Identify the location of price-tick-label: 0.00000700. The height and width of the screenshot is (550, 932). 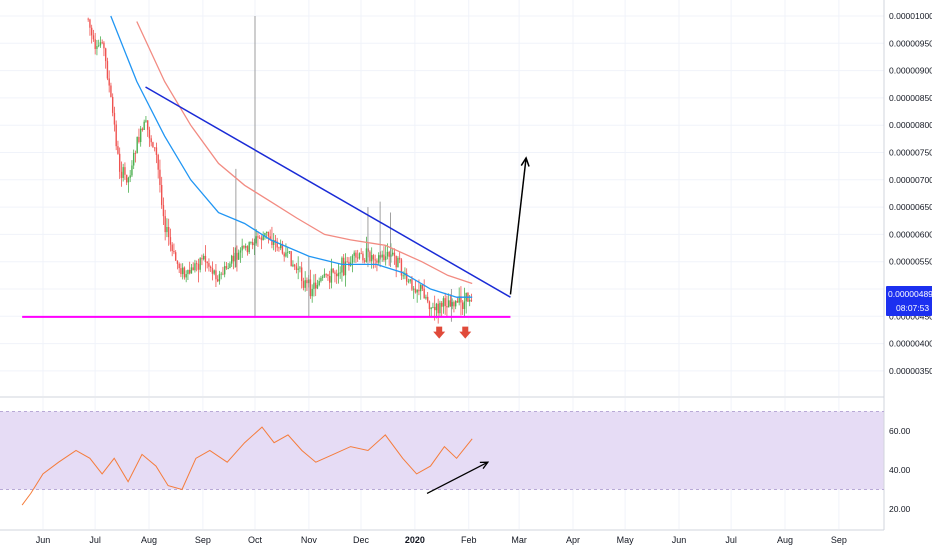
(910, 180).